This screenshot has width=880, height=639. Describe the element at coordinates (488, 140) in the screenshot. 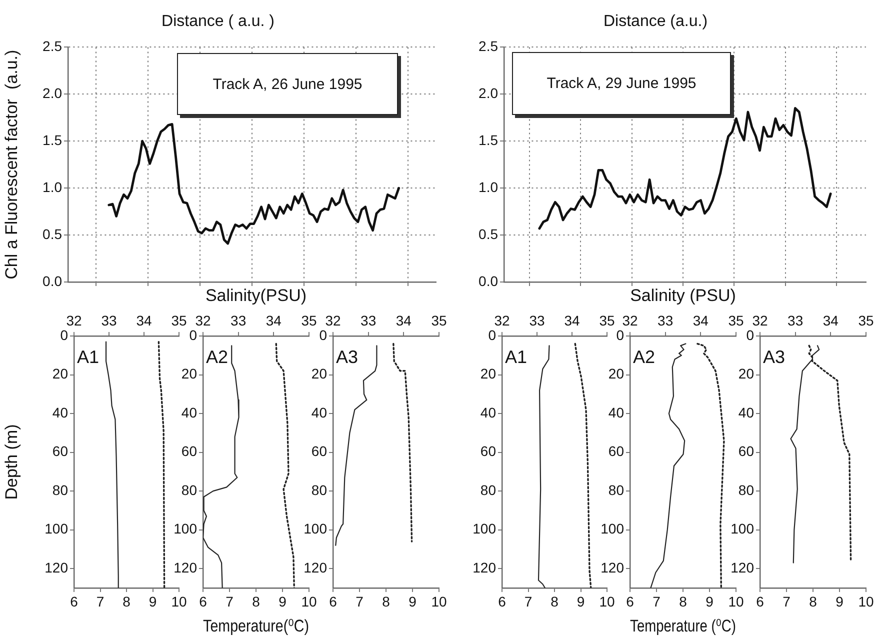

I see `y-tick-label: 1.5` at that location.